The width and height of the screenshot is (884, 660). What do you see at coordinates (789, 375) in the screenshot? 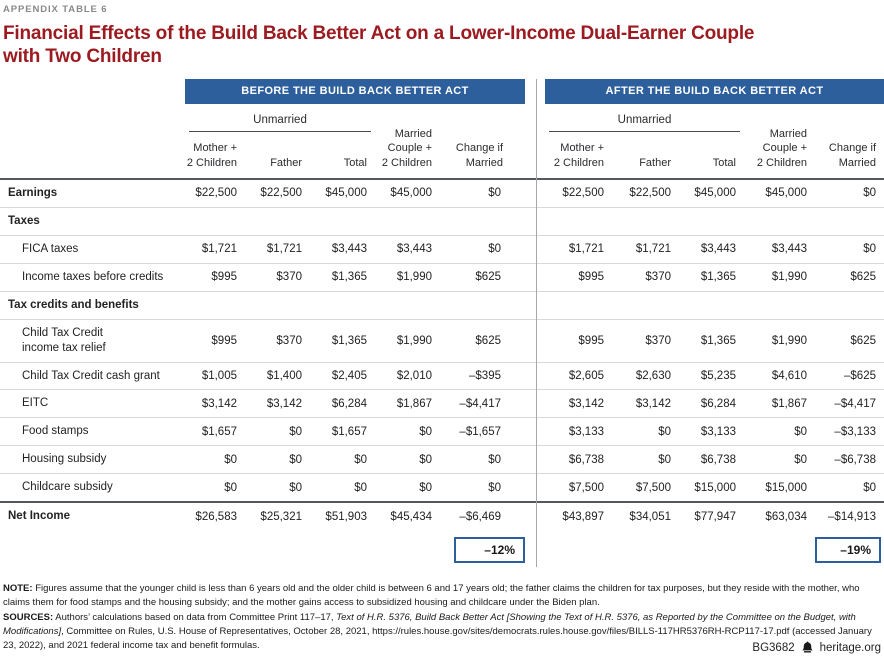
I see `table-cell: $4,610` at bounding box center [789, 375].